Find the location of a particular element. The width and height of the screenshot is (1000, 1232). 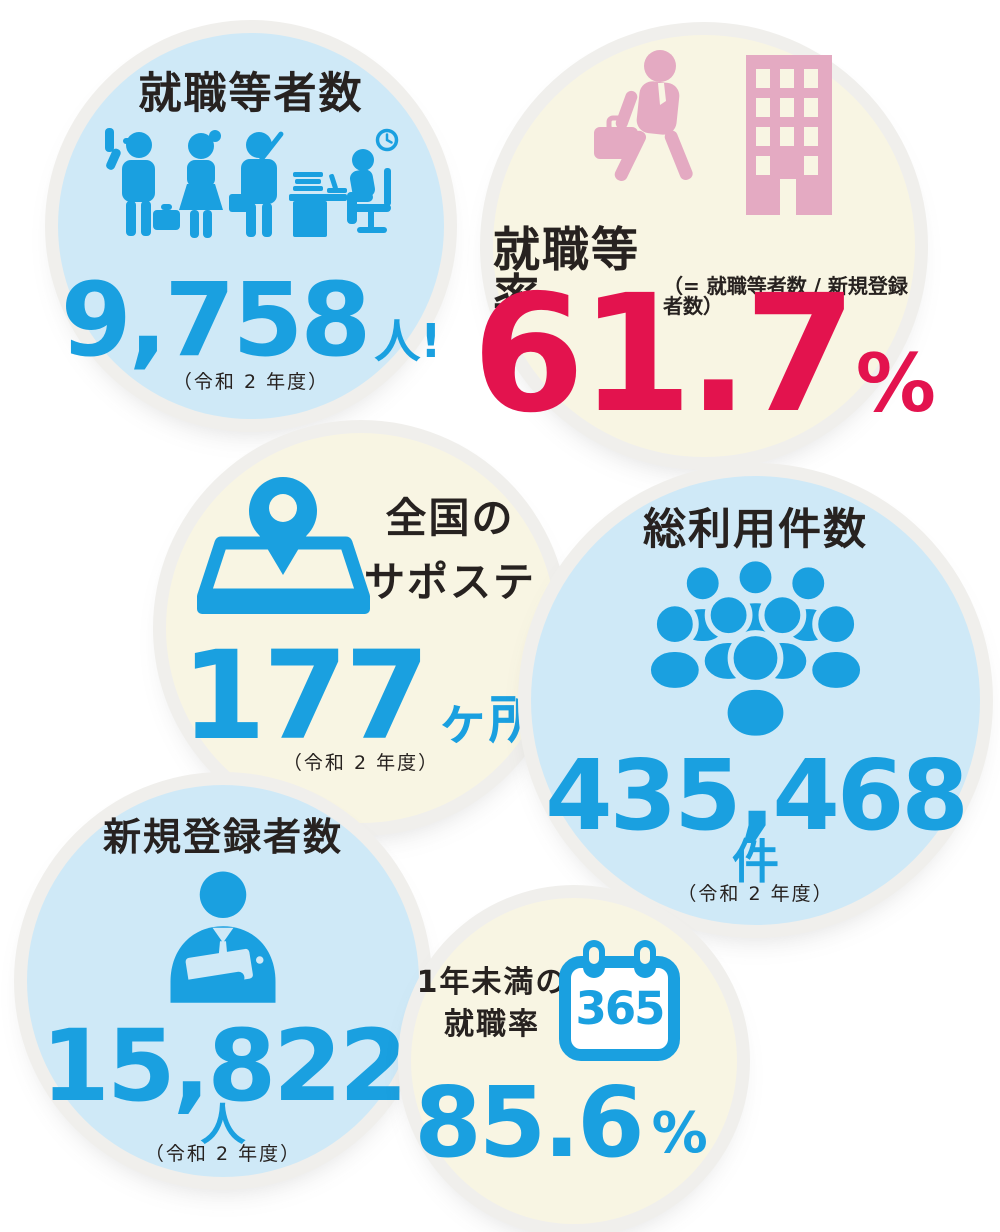

stat-bubble-employed: 就職等者数 is located at coordinates (251, 226).